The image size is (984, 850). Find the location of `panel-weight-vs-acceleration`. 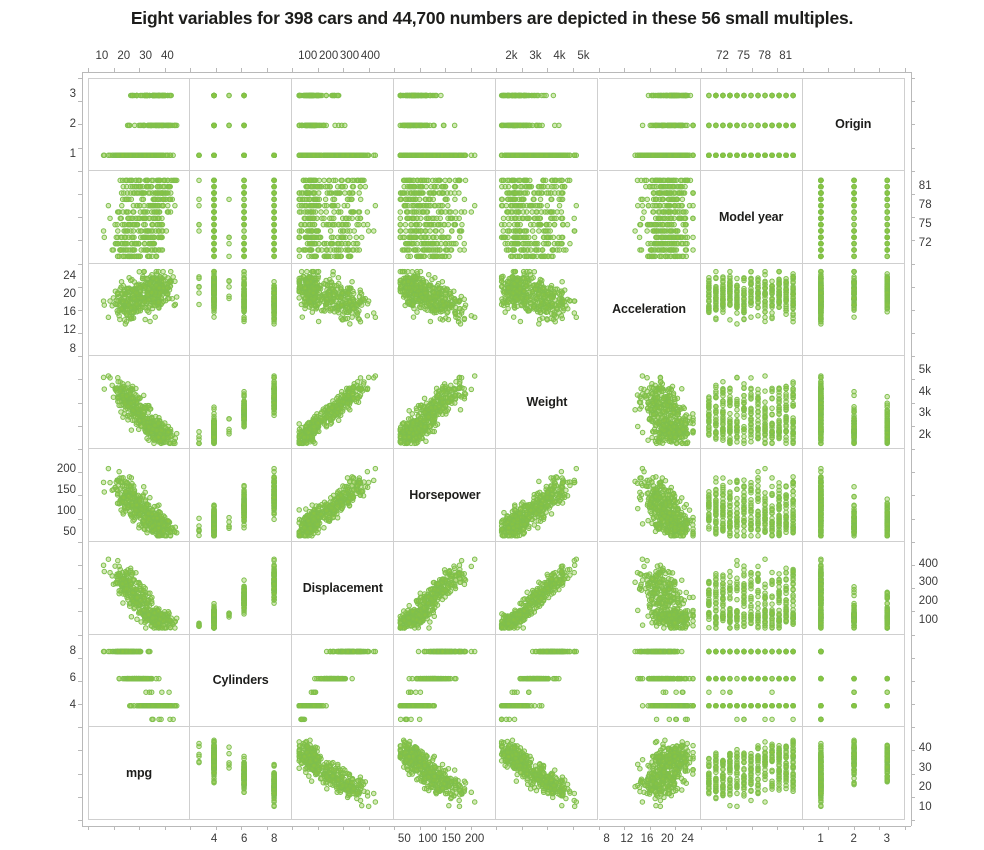

panel-weight-vs-acceleration is located at coordinates (649, 402).